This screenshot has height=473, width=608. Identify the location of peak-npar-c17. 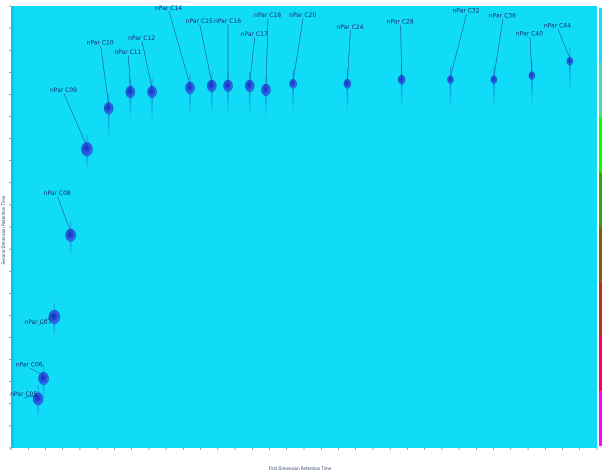
(250, 85).